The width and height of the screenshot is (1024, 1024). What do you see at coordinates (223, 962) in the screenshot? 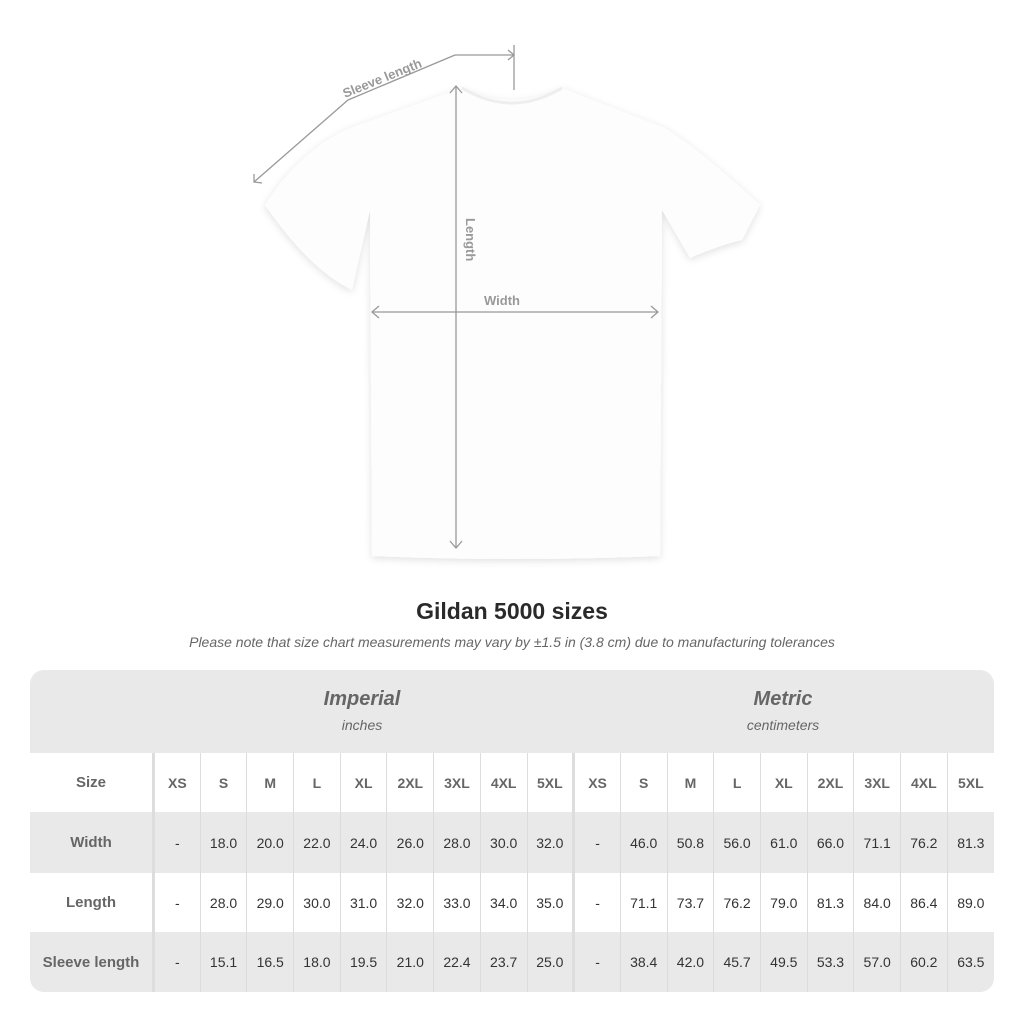
I see `imperial-value: 15.1` at bounding box center [223, 962].